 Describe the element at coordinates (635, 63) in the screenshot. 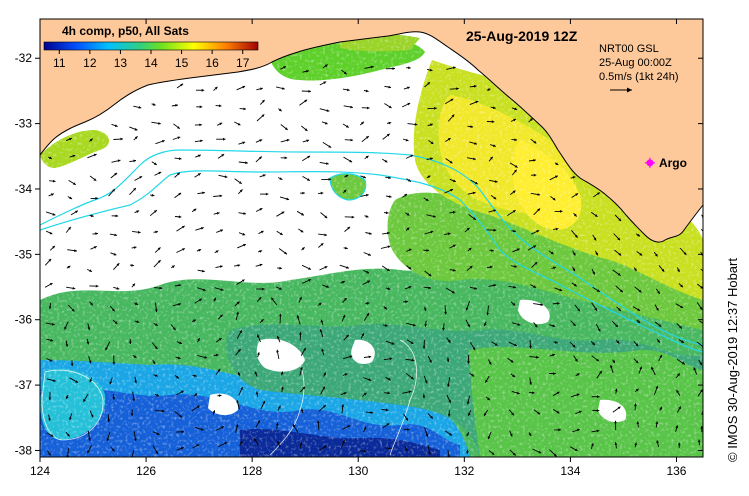

I see `legend-line-2: 25-Aug 00:00Z` at that location.